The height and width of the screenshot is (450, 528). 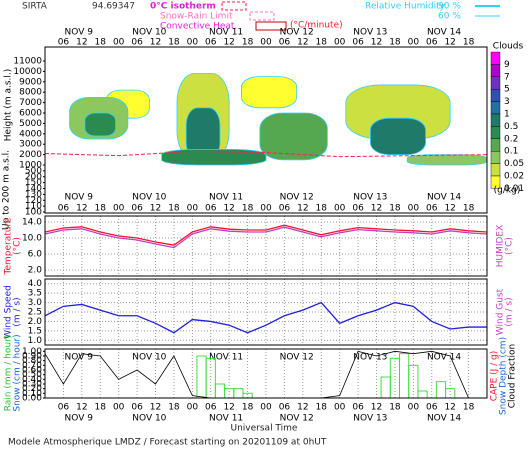 I want to click on y-tick-label: 3.0, so click(x=35, y=303).